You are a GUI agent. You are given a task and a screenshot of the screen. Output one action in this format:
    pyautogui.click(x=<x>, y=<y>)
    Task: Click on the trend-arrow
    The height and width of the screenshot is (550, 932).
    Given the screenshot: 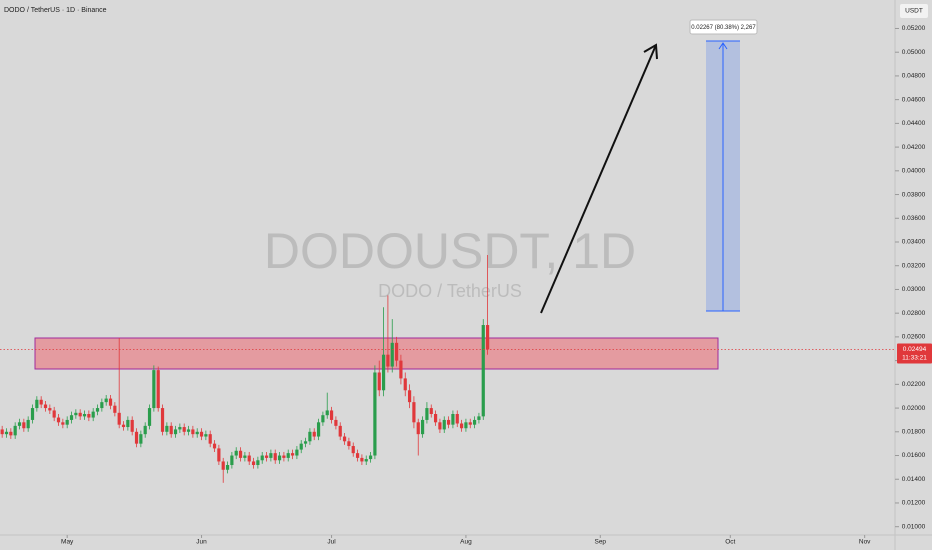 What is the action you would take?
    pyautogui.click(x=598, y=179)
    